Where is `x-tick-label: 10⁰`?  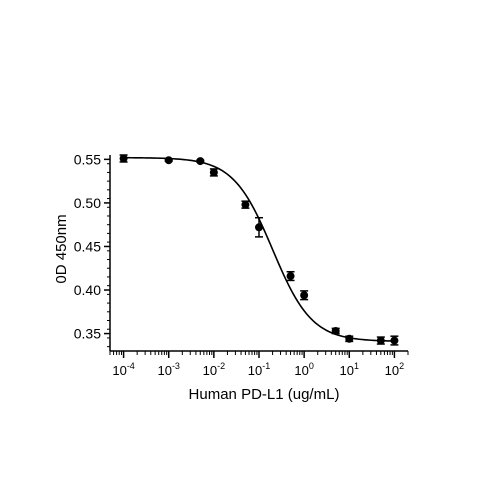
x-tick-label: 10⁰ is located at coordinates (303, 369).